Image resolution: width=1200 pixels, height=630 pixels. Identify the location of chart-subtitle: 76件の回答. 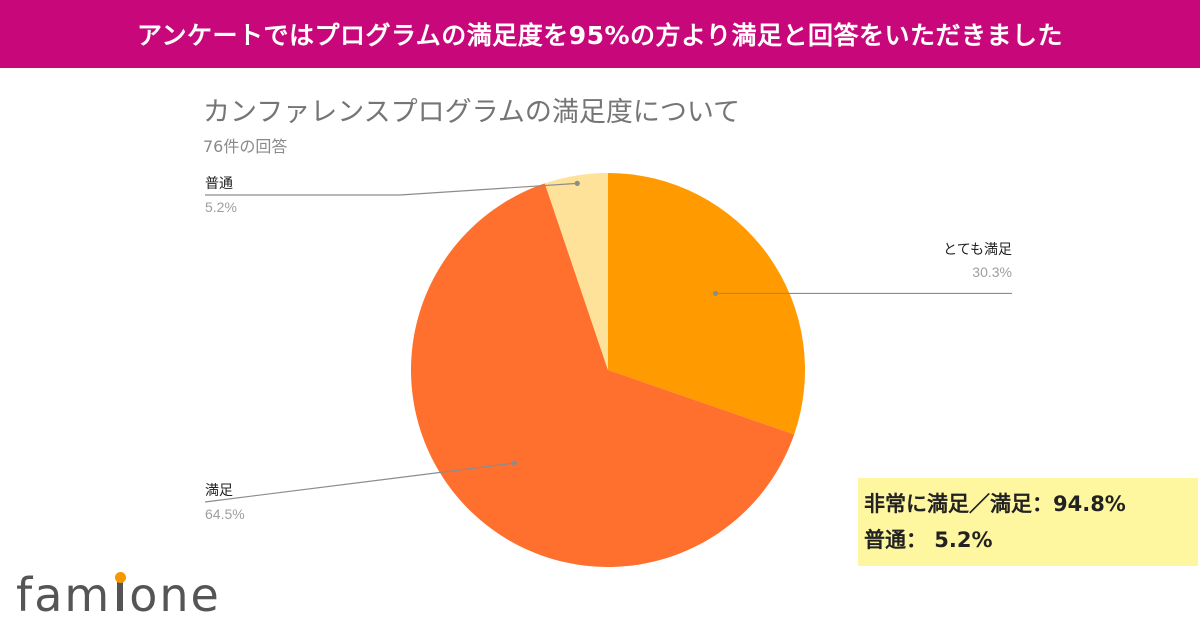
(245, 146).